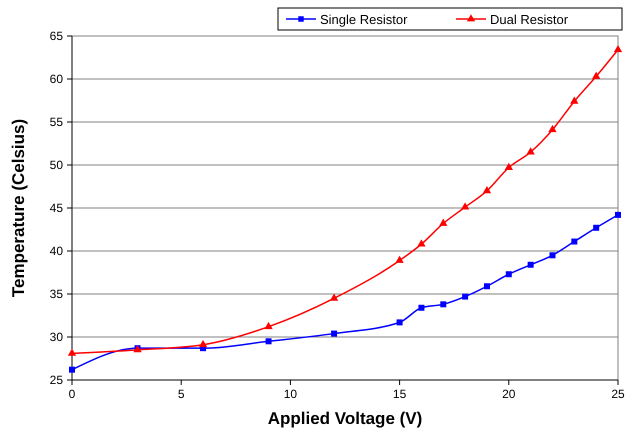  I want to click on y-tick-label: 45, so click(57, 208).